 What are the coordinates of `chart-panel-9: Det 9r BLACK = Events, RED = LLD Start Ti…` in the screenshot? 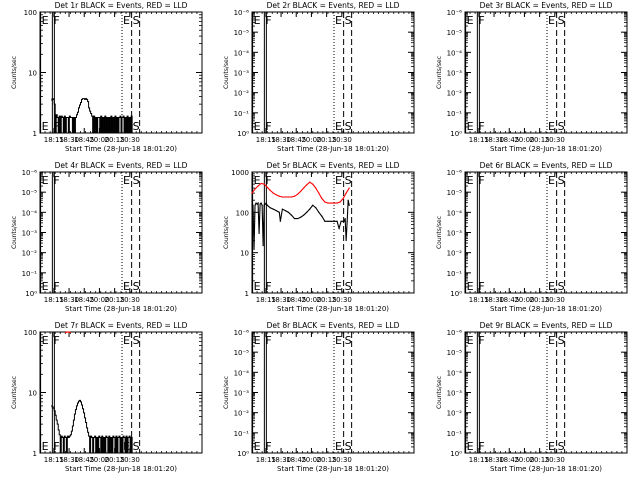 It's located at (532, 397).